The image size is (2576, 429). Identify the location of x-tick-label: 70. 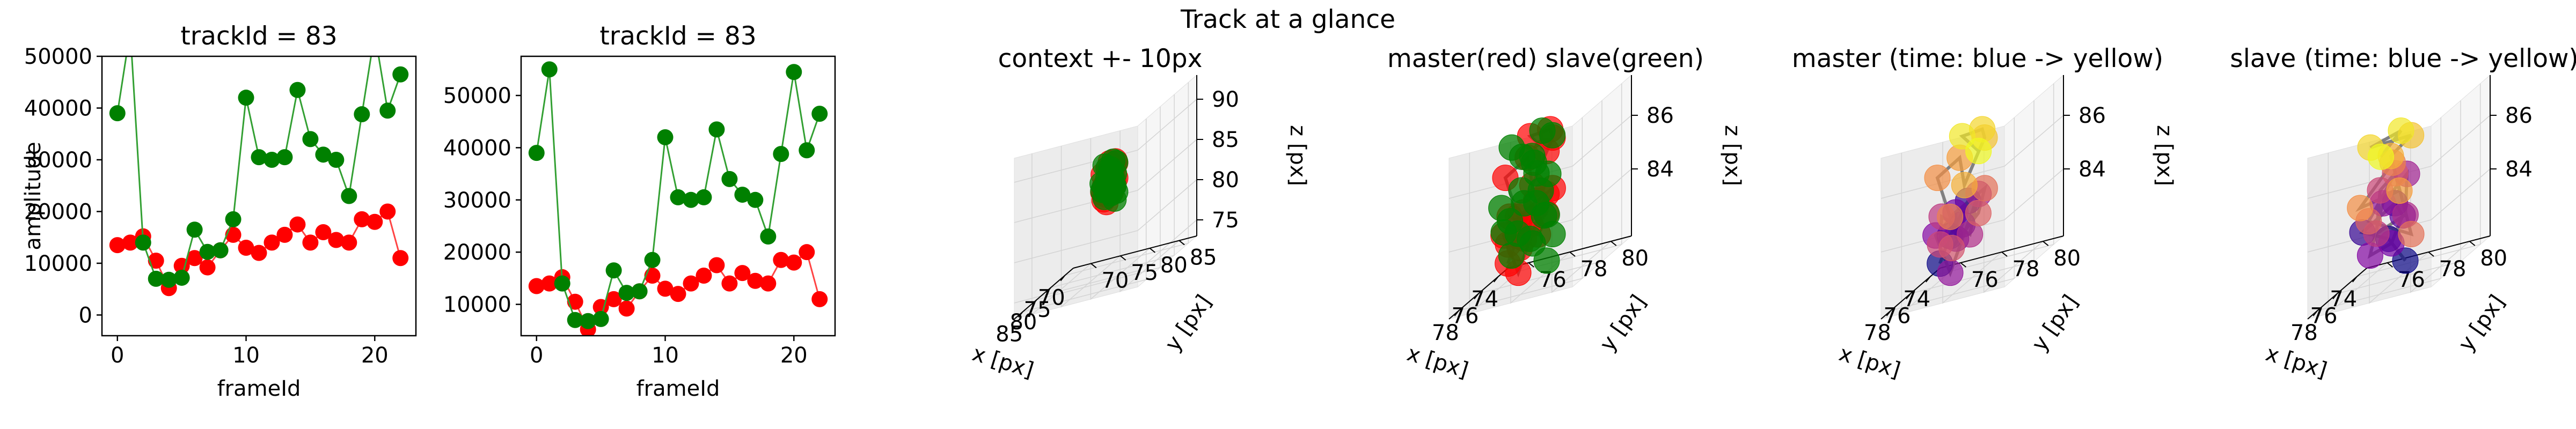
(1051, 298).